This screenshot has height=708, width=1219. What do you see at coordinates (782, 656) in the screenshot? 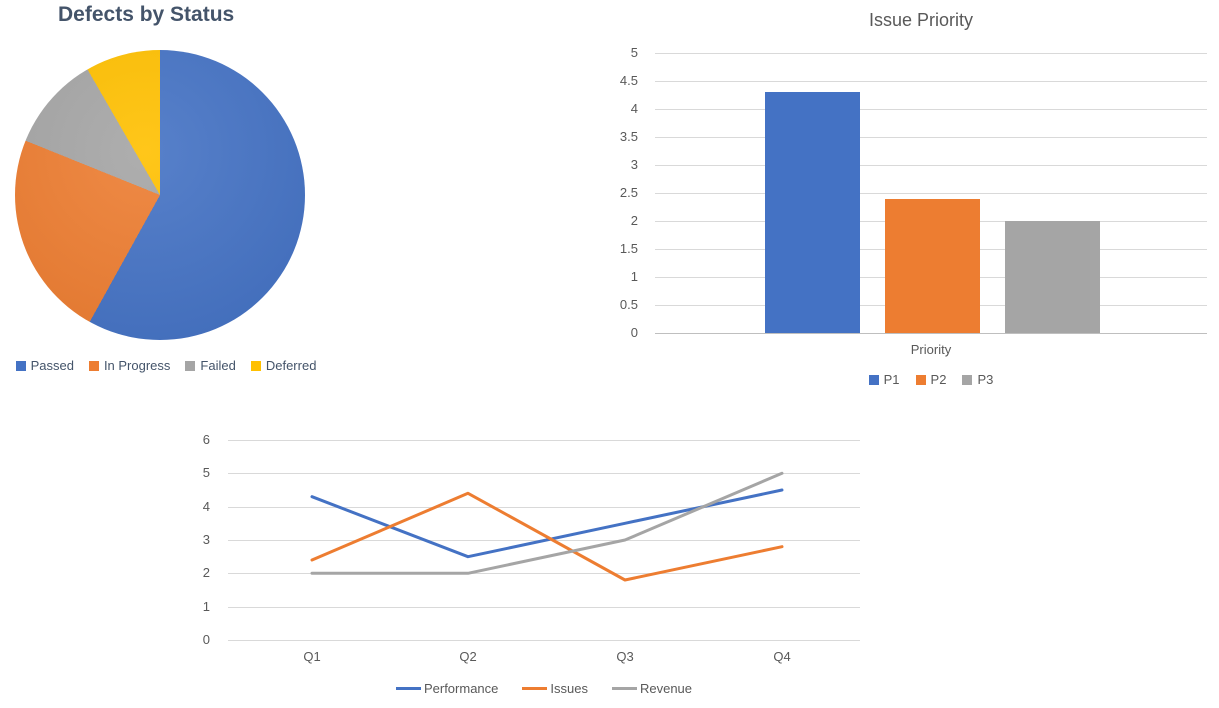
I see `x-tick-label: Q4` at bounding box center [782, 656].